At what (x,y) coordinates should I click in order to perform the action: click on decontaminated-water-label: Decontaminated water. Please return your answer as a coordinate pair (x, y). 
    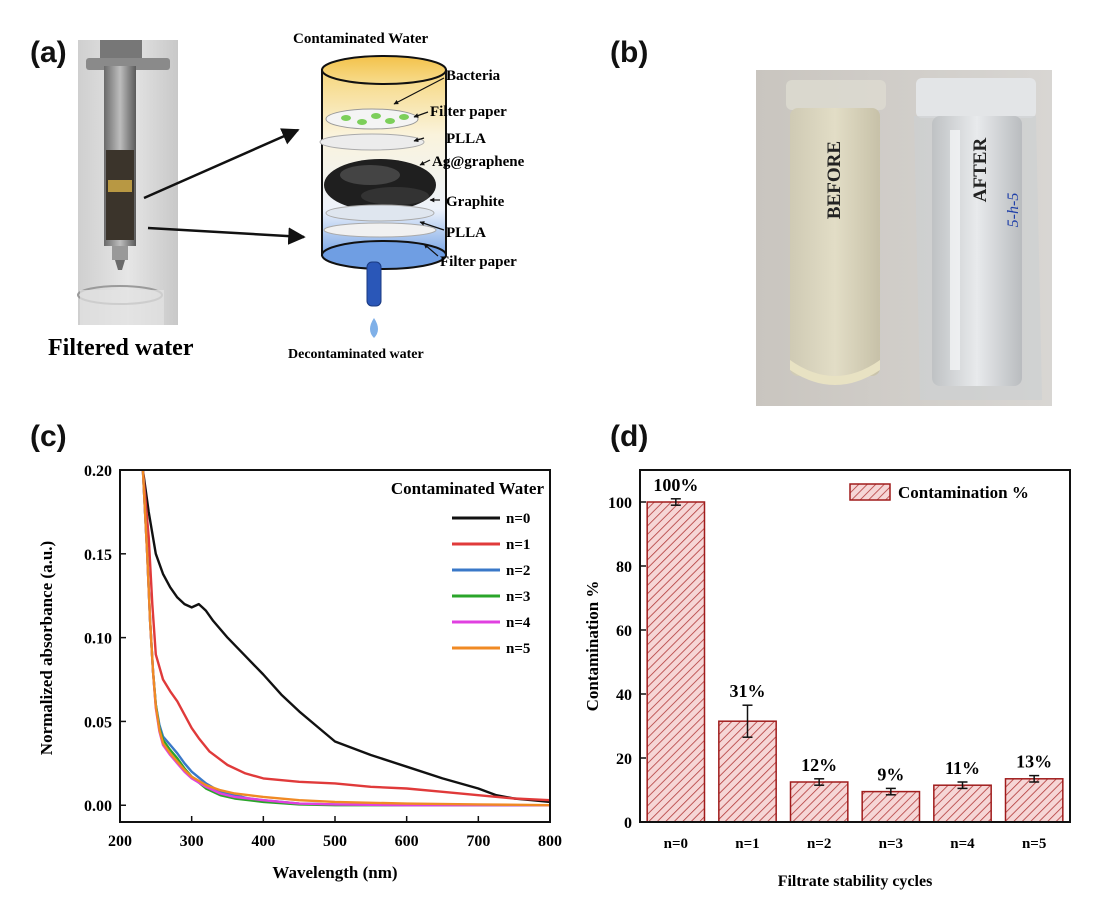
    Looking at the image, I should click on (356, 354).